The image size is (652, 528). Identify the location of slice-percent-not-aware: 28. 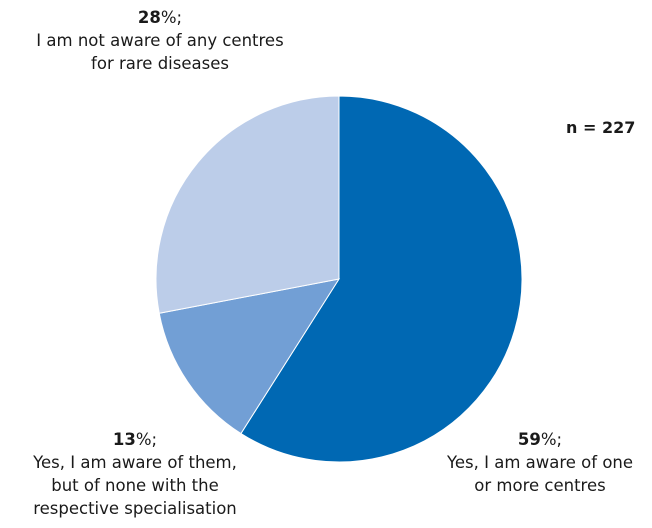
(149, 17).